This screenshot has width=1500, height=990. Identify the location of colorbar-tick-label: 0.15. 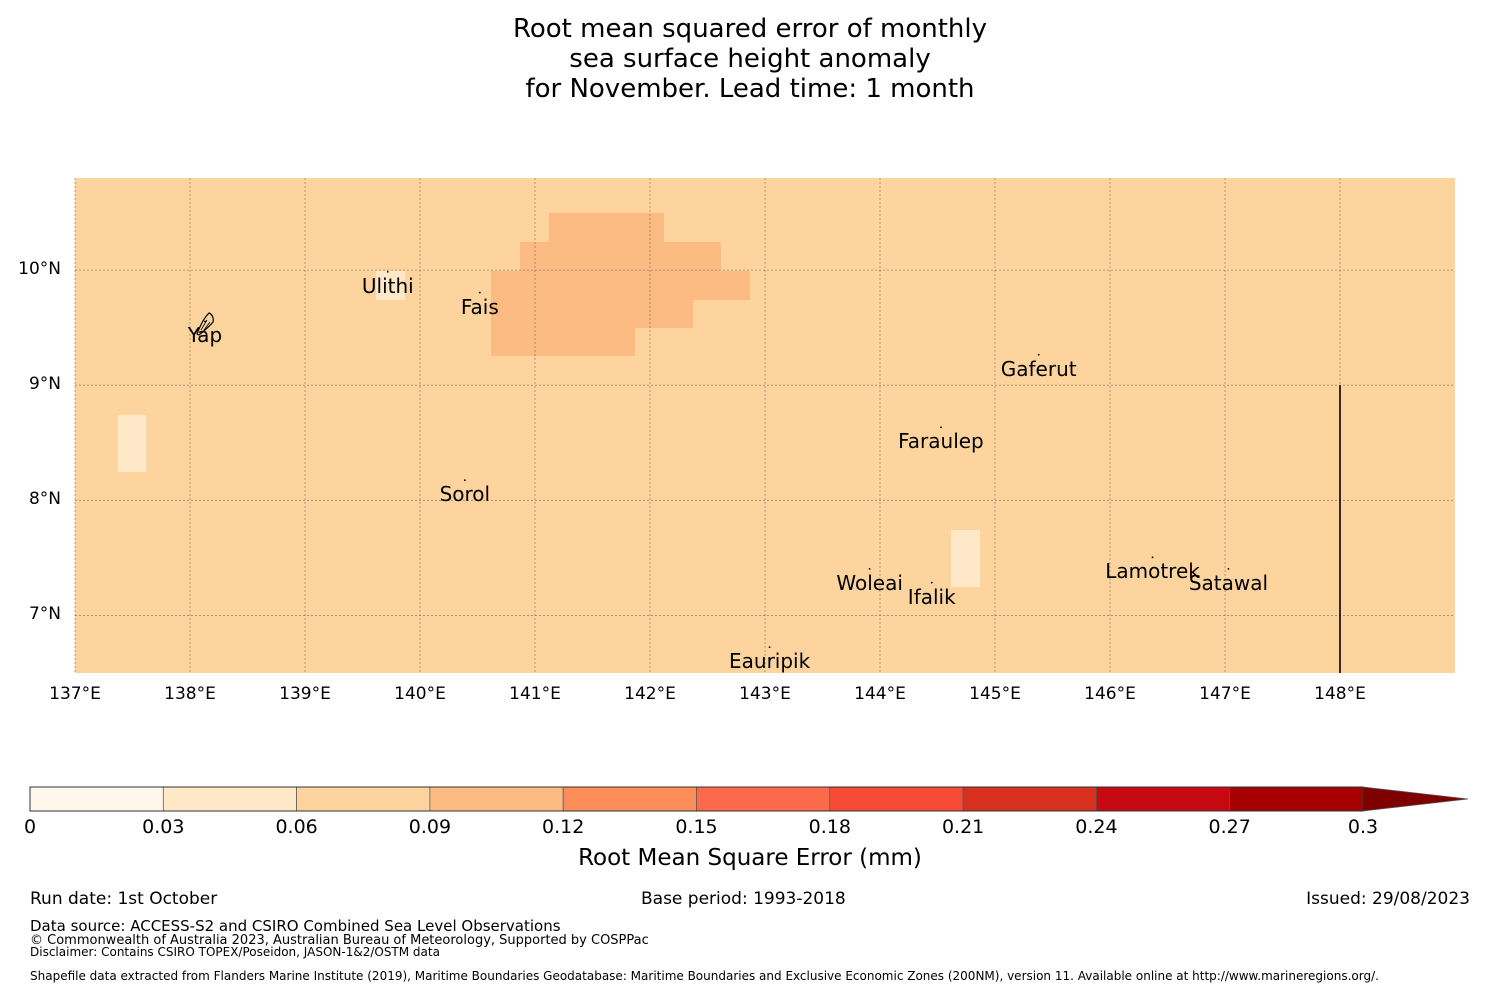
(696, 827).